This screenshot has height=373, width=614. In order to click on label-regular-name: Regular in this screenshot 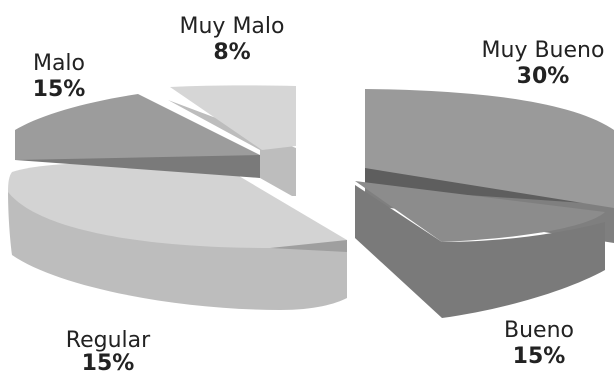, I will do `click(108, 340)`.